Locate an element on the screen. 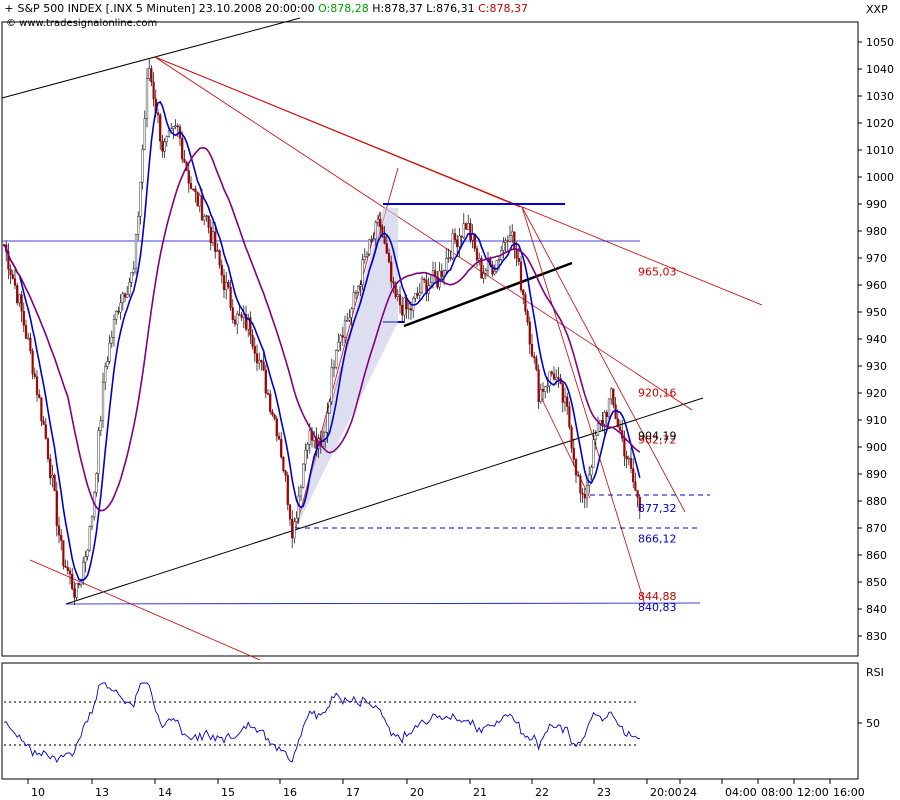 The width and height of the screenshot is (900, 800). y-tick-label: 830 is located at coordinates (876, 636).